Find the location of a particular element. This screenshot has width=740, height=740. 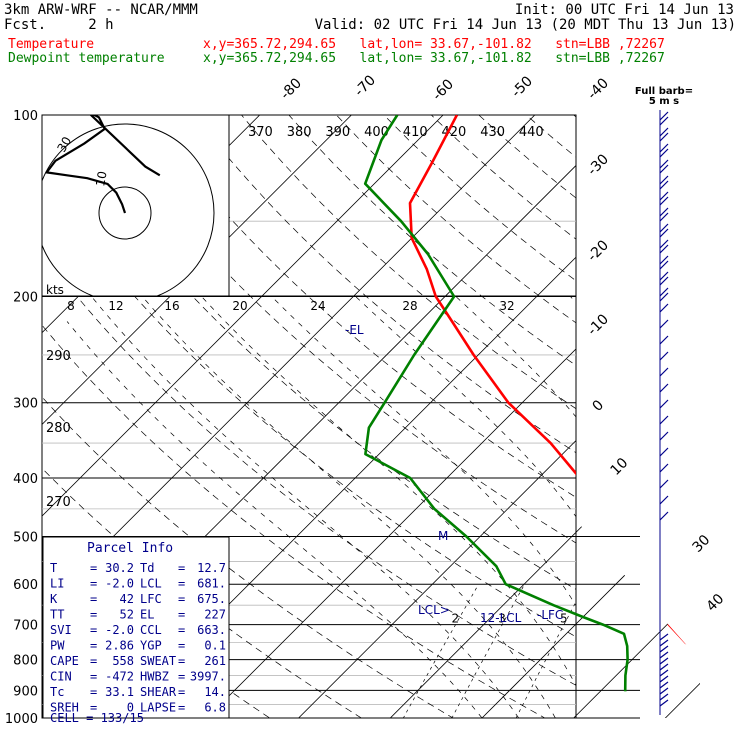

temperature-tick-0: 0 is located at coordinates (599, 406).